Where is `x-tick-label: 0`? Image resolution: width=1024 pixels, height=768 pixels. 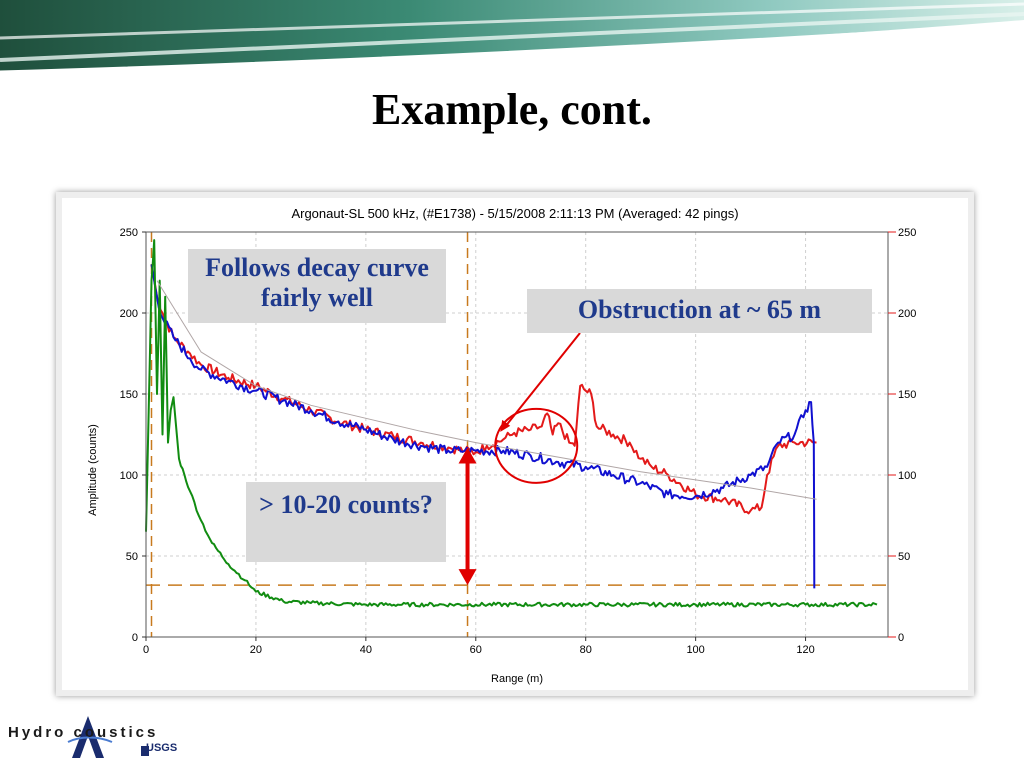
x-tick-label: 0 is located at coordinates (146, 650).